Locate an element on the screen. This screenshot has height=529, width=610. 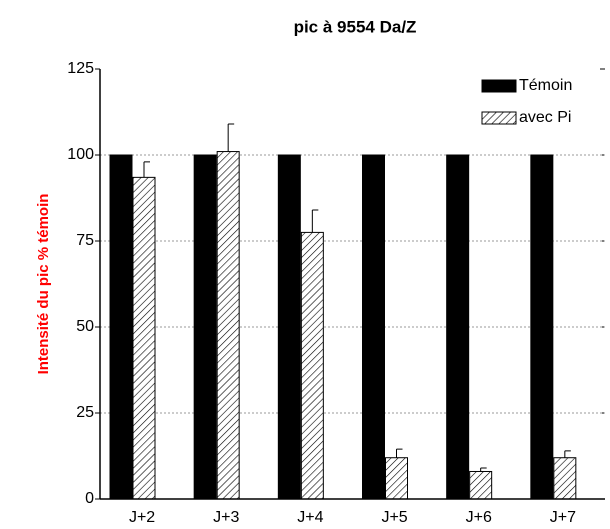
y-axis-label: Intensité du pic % témoin is located at coordinates (43, 284).